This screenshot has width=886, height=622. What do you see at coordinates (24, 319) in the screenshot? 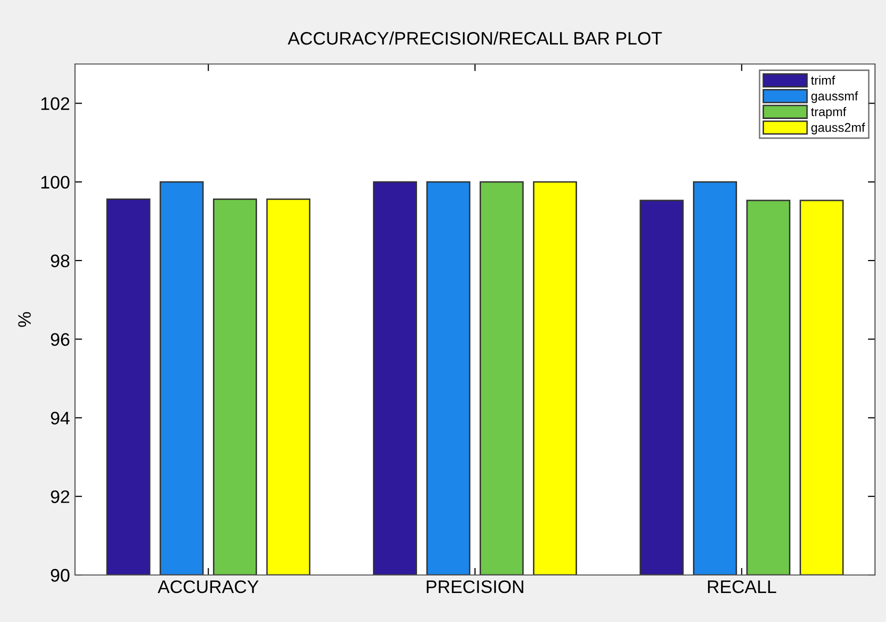
I see `y-axis-title: %` at bounding box center [24, 319].